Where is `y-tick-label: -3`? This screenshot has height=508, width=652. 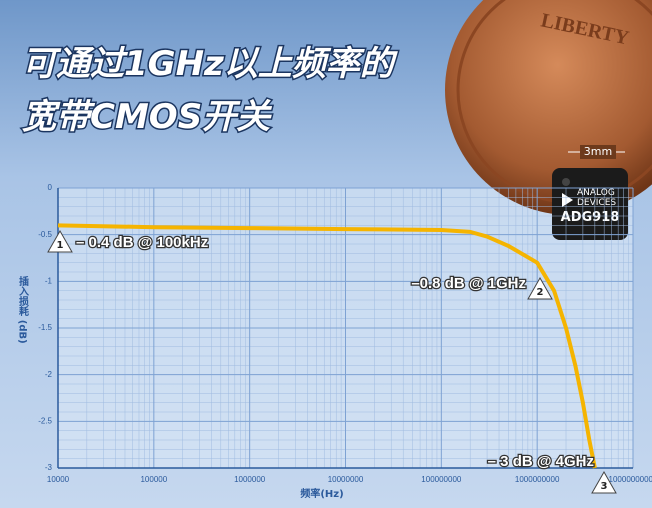 y-tick-label: -3 is located at coordinates (49, 467).